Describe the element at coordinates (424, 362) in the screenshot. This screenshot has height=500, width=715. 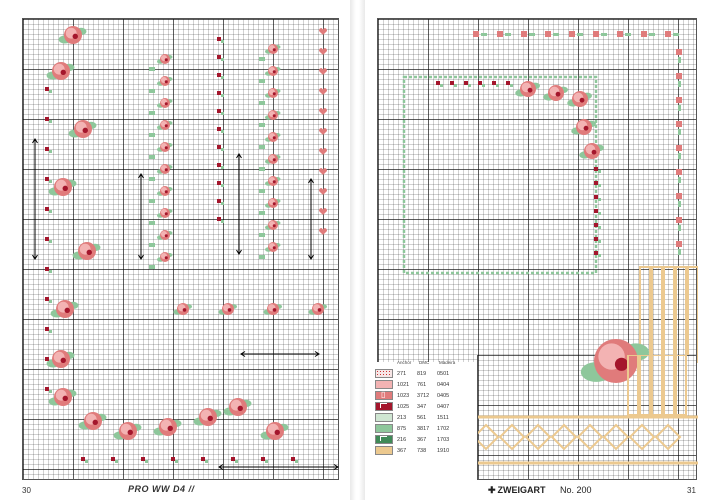
I see `dmc-column-header: DMC` at that location.